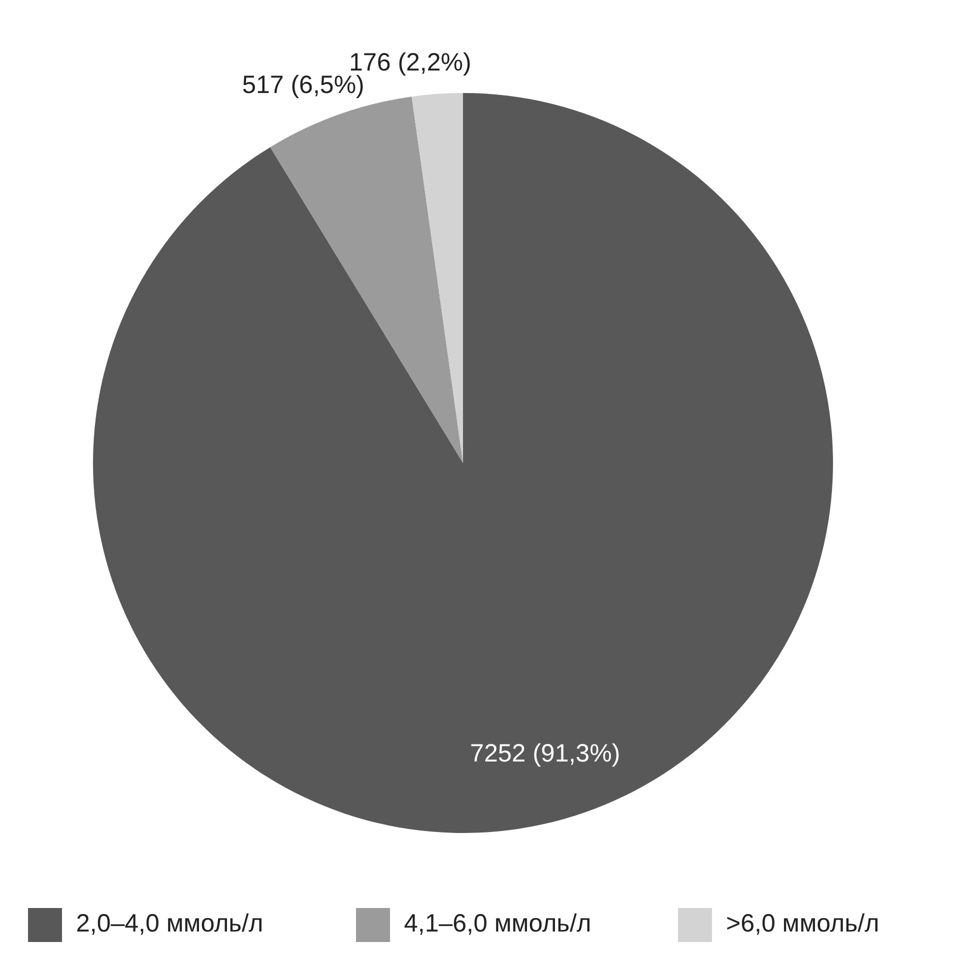  Describe the element at coordinates (303, 84) in the screenshot. I see `data-label: 517 (6,5%)` at that location.